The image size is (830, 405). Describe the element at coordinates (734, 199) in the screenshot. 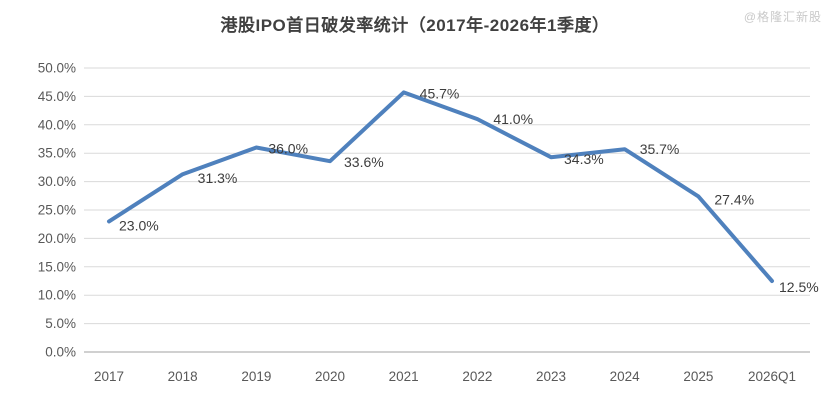

I see `data-label: 27.4%` at that location.